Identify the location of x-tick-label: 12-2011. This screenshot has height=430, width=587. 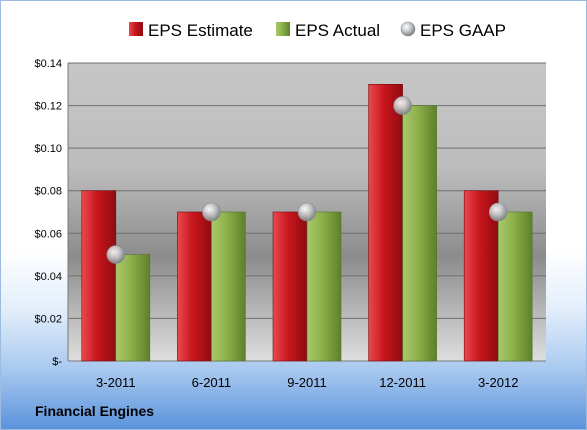
(402, 382).